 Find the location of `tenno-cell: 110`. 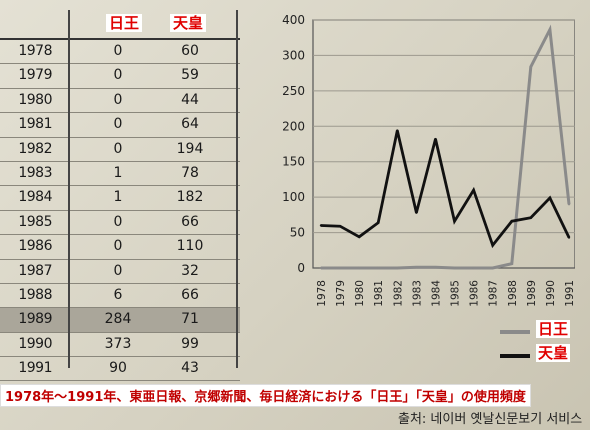

tenno-cell: 110 is located at coordinates (190, 246).